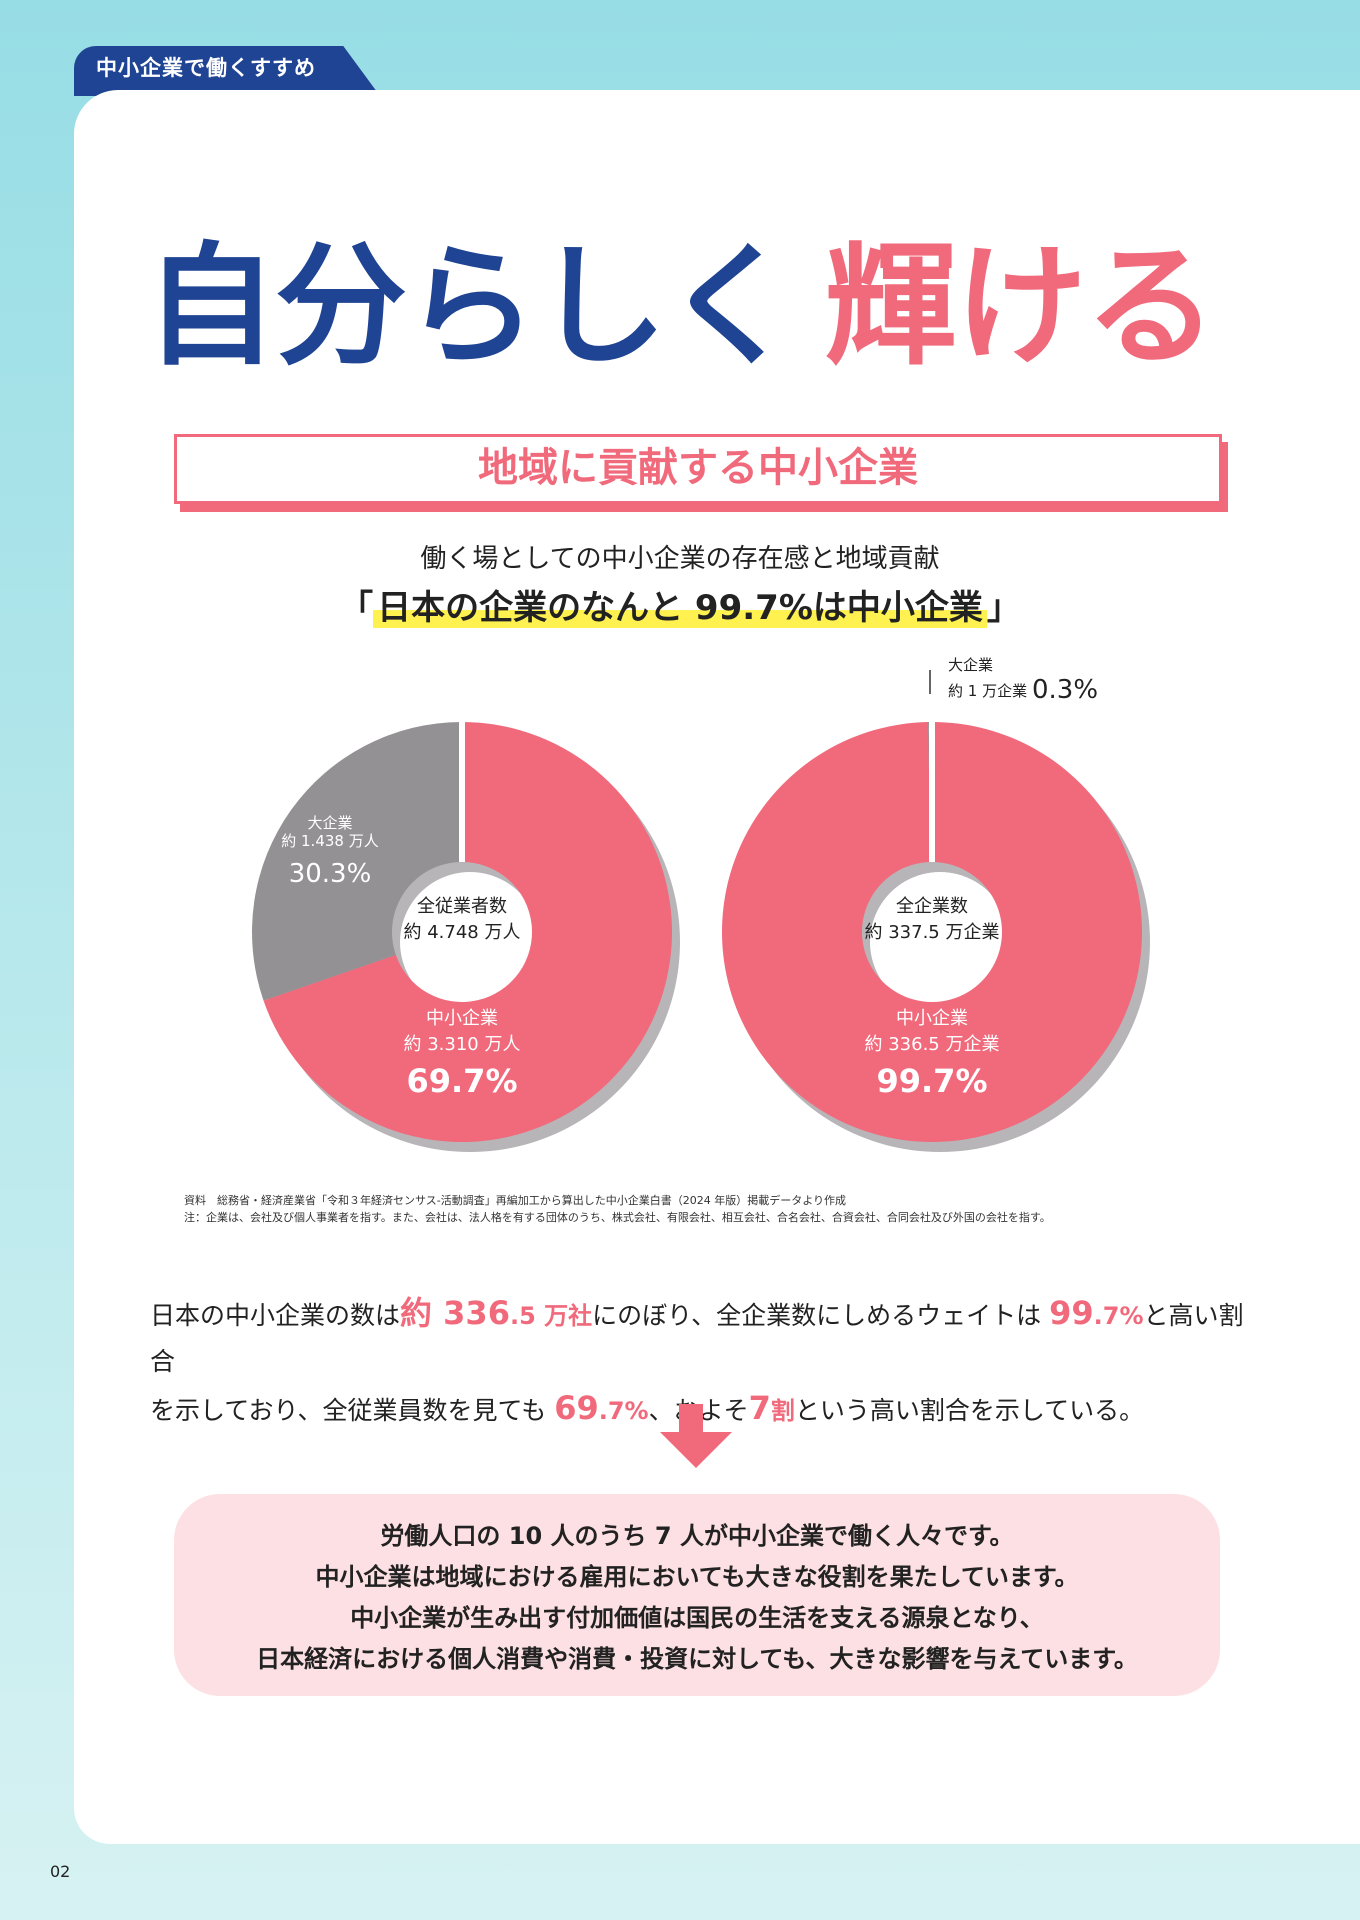 This screenshot has height=1920, width=1360. Describe the element at coordinates (932, 1044) in the screenshot. I see `donut-1-sme-detail: 約 336.5 万企業` at that location.